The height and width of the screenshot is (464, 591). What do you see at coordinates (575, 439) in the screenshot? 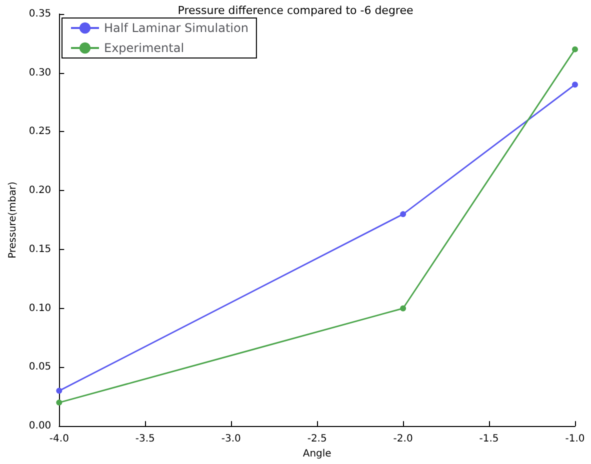
I see `x-tick-label: -1.0` at bounding box center [575, 439].